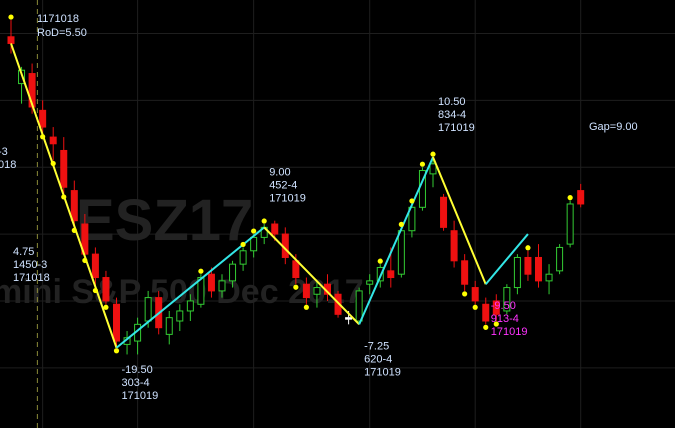 The image size is (675, 428). Describe the element at coordinates (4, 152) in the screenshot. I see `swing-label-line: -3` at that location.